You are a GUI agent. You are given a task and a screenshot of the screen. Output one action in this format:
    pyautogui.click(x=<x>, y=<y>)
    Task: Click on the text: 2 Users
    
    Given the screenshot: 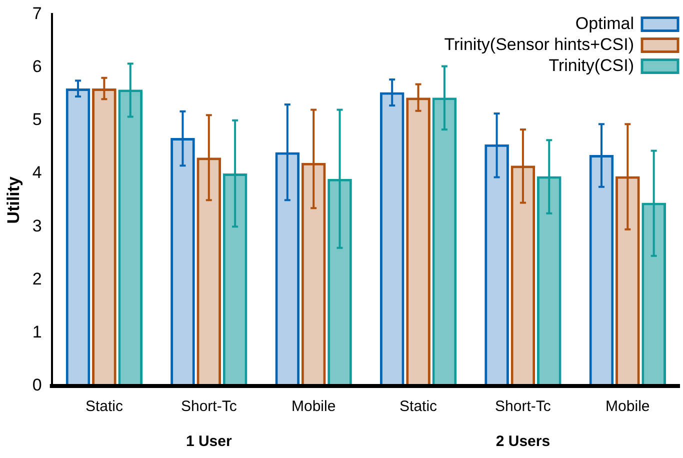 What is the action you would take?
    pyautogui.click(x=523, y=441)
    